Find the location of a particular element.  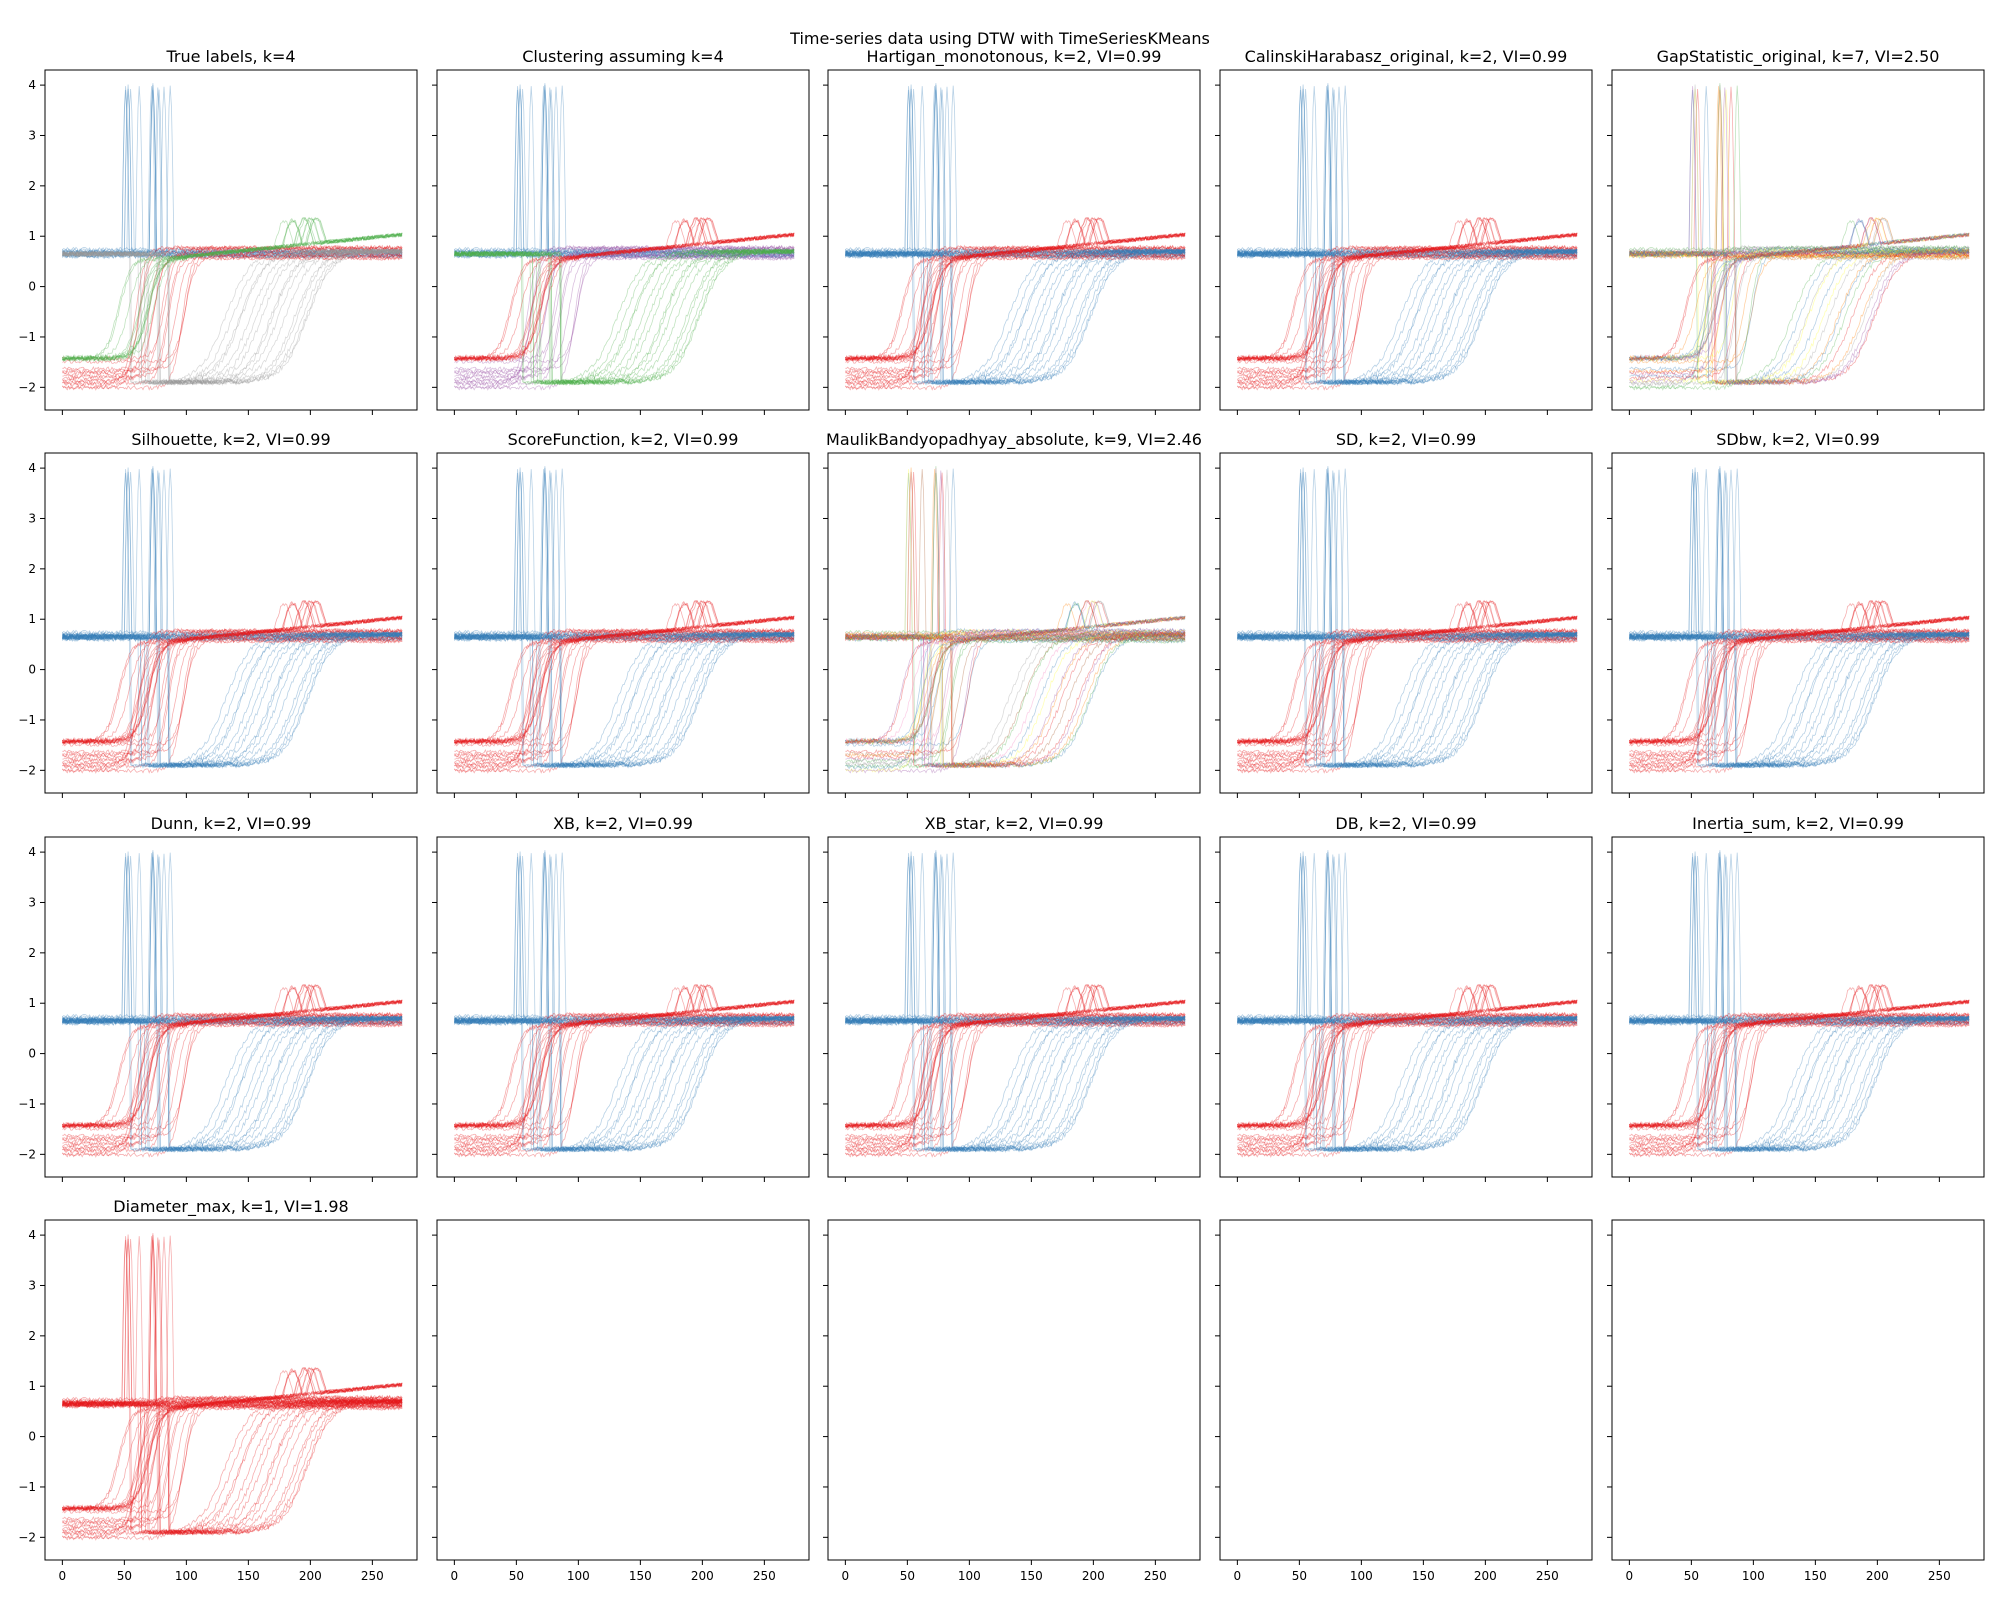

y-tick-label: 2 is located at coordinates (32, 186).